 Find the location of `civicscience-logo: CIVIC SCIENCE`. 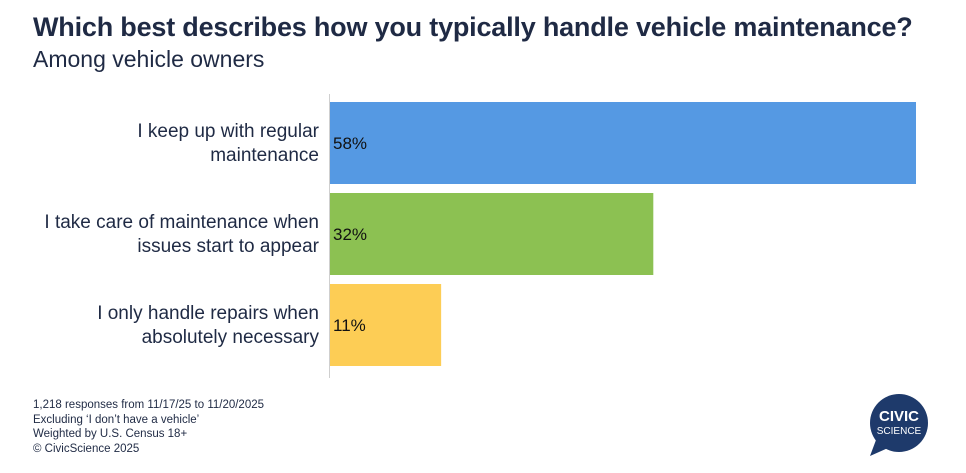

civicscience-logo: CIVIC SCIENCE is located at coordinates (899, 425).